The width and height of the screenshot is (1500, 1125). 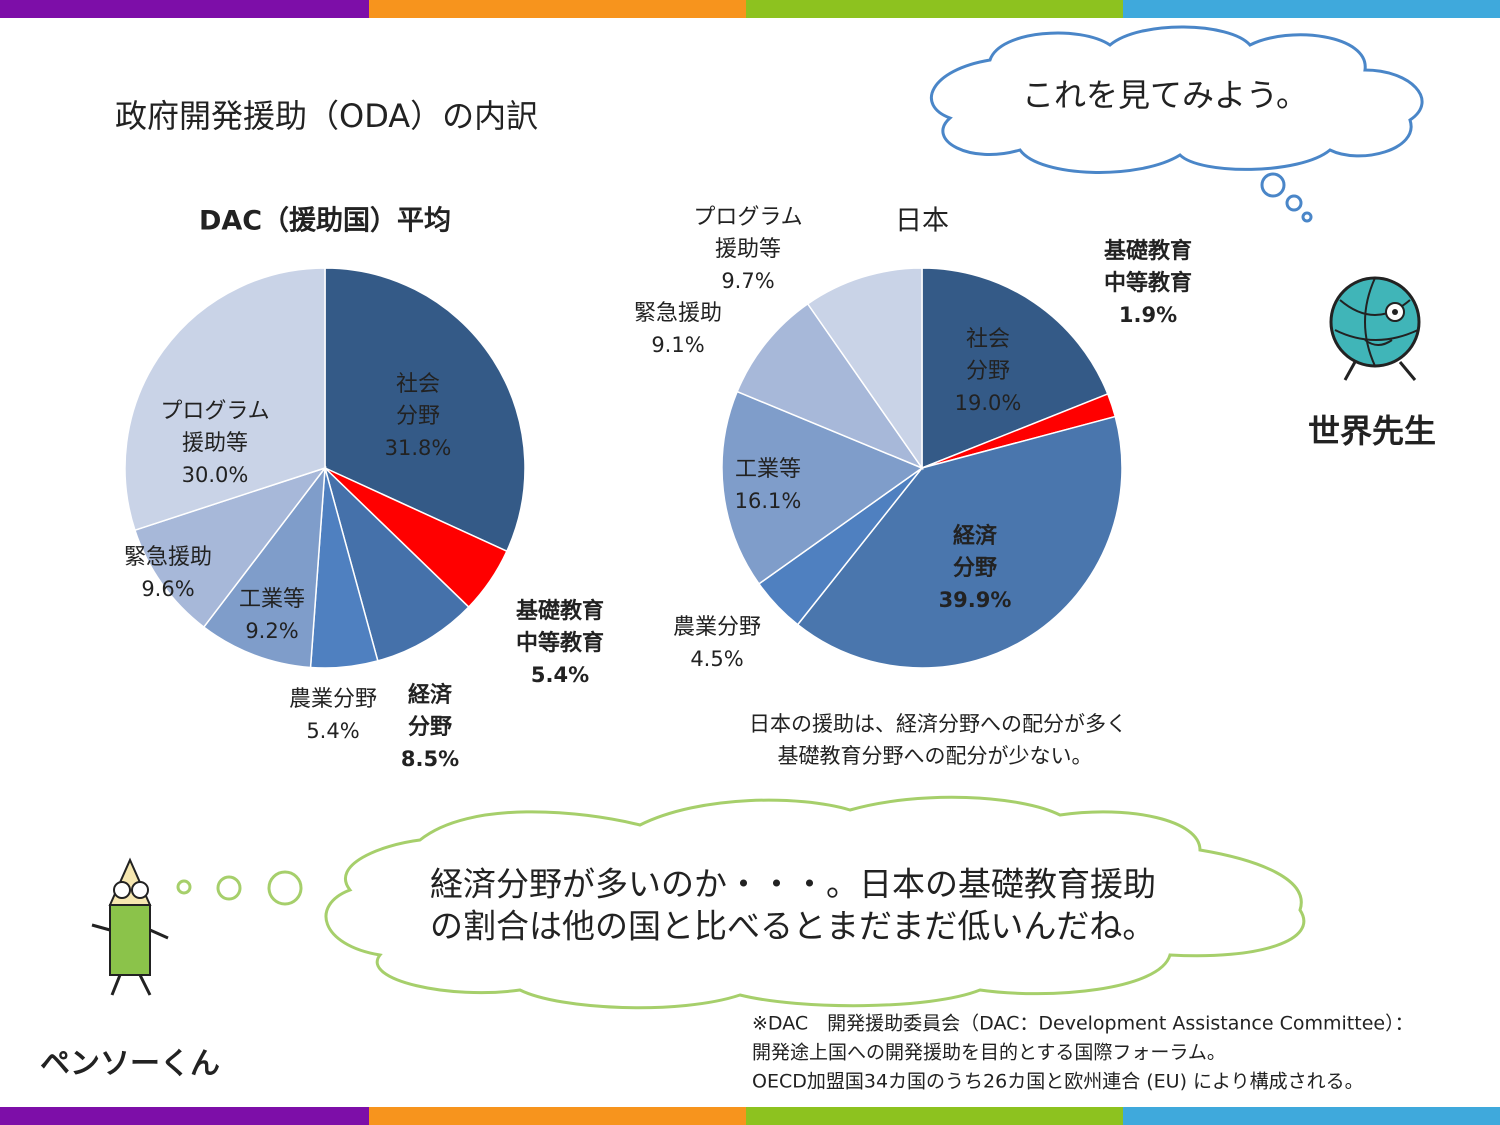 I want to click on student-speech: の割合は他の国と比べるとまだまだ低いんだね。, so click(x=792, y=926).